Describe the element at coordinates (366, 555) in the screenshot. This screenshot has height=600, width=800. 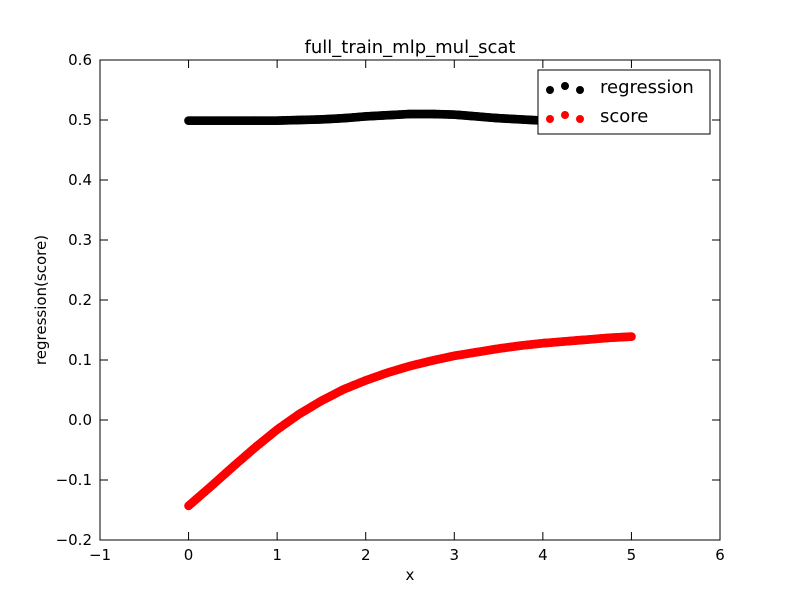
I see `x-tick-label: 2` at that location.